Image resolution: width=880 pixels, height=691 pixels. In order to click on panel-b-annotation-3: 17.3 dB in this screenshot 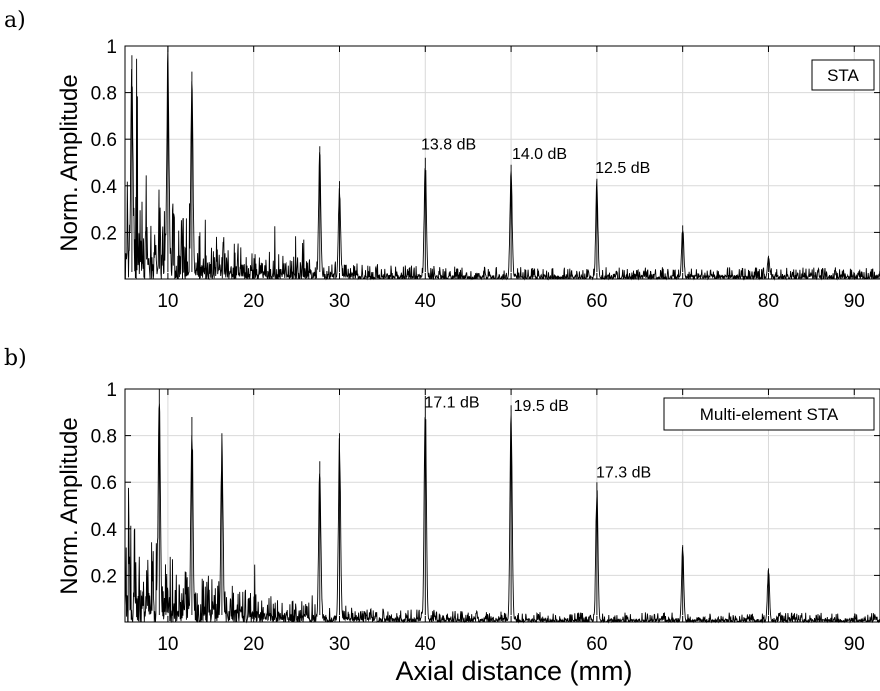, I will do `click(623, 473)`.